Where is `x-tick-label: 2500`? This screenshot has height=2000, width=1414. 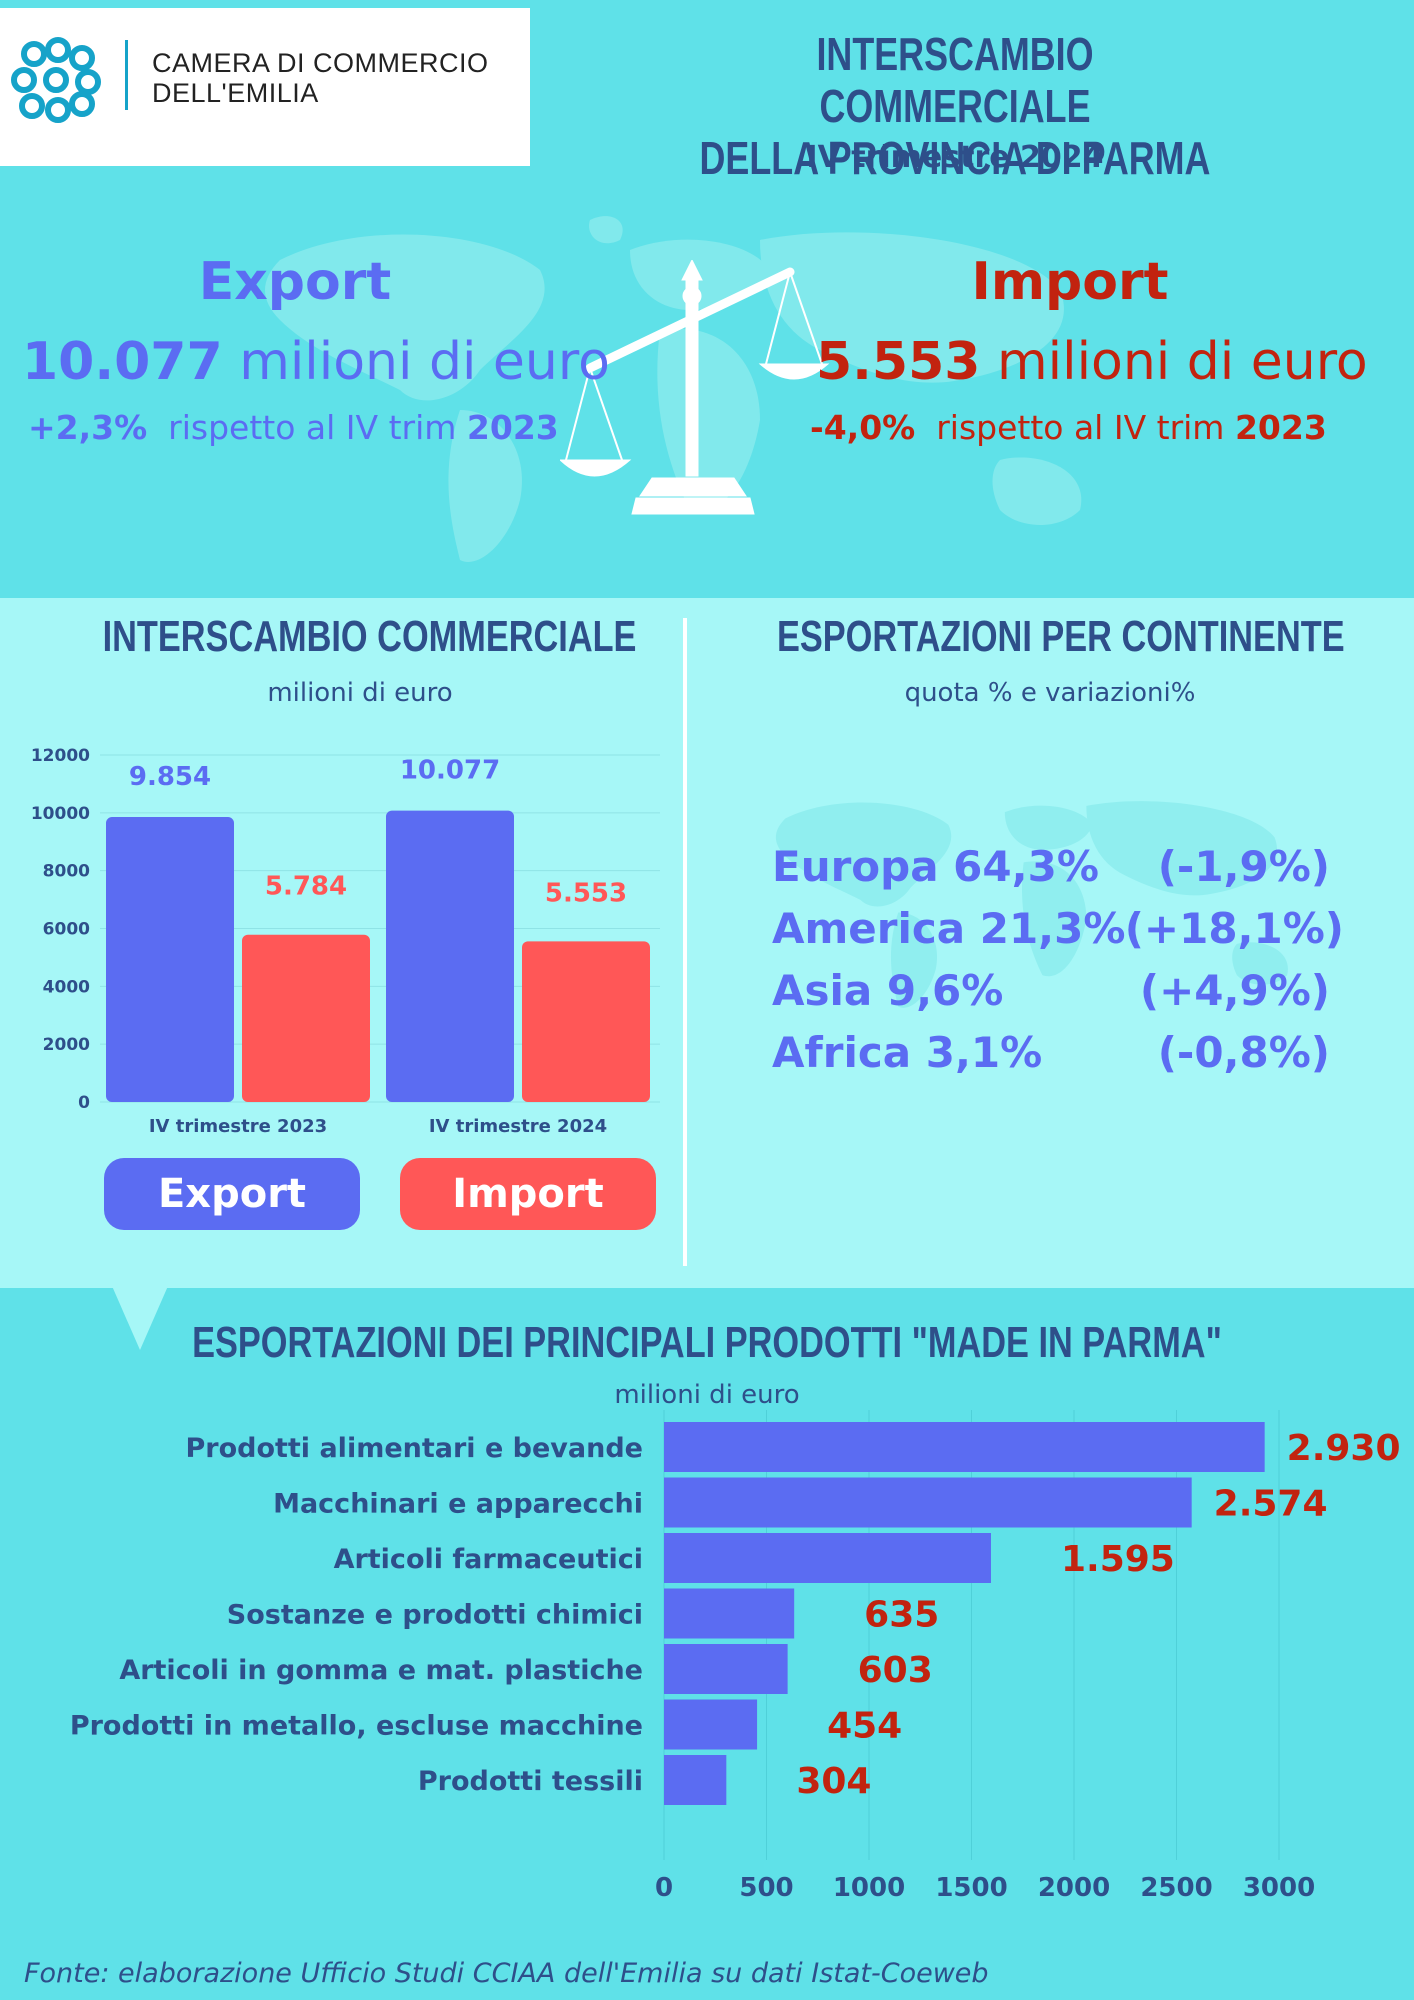 x-tick-label: 2500 is located at coordinates (1176, 1888).